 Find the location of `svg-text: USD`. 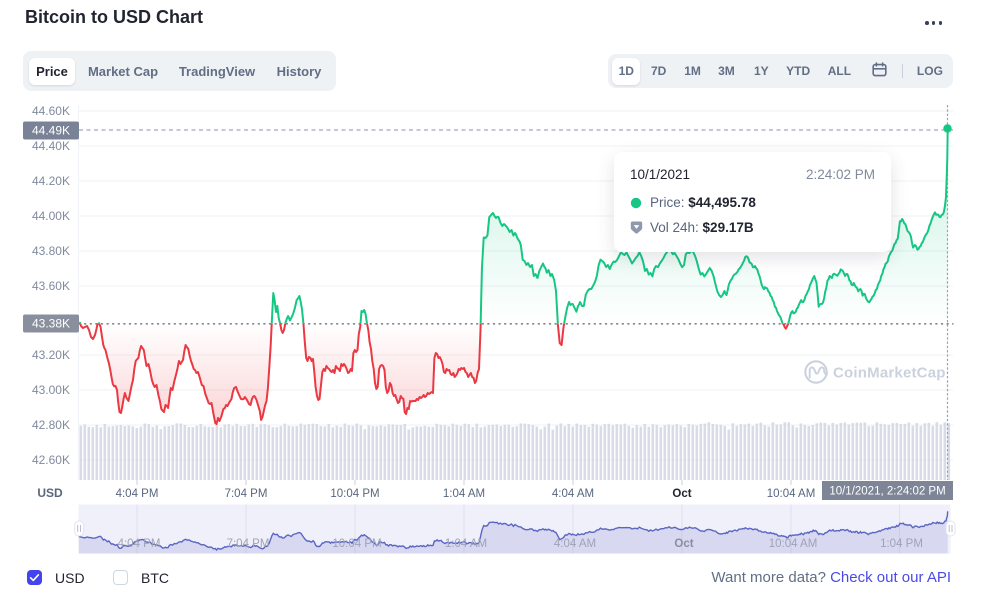

svg-text: USD is located at coordinates (50, 493).